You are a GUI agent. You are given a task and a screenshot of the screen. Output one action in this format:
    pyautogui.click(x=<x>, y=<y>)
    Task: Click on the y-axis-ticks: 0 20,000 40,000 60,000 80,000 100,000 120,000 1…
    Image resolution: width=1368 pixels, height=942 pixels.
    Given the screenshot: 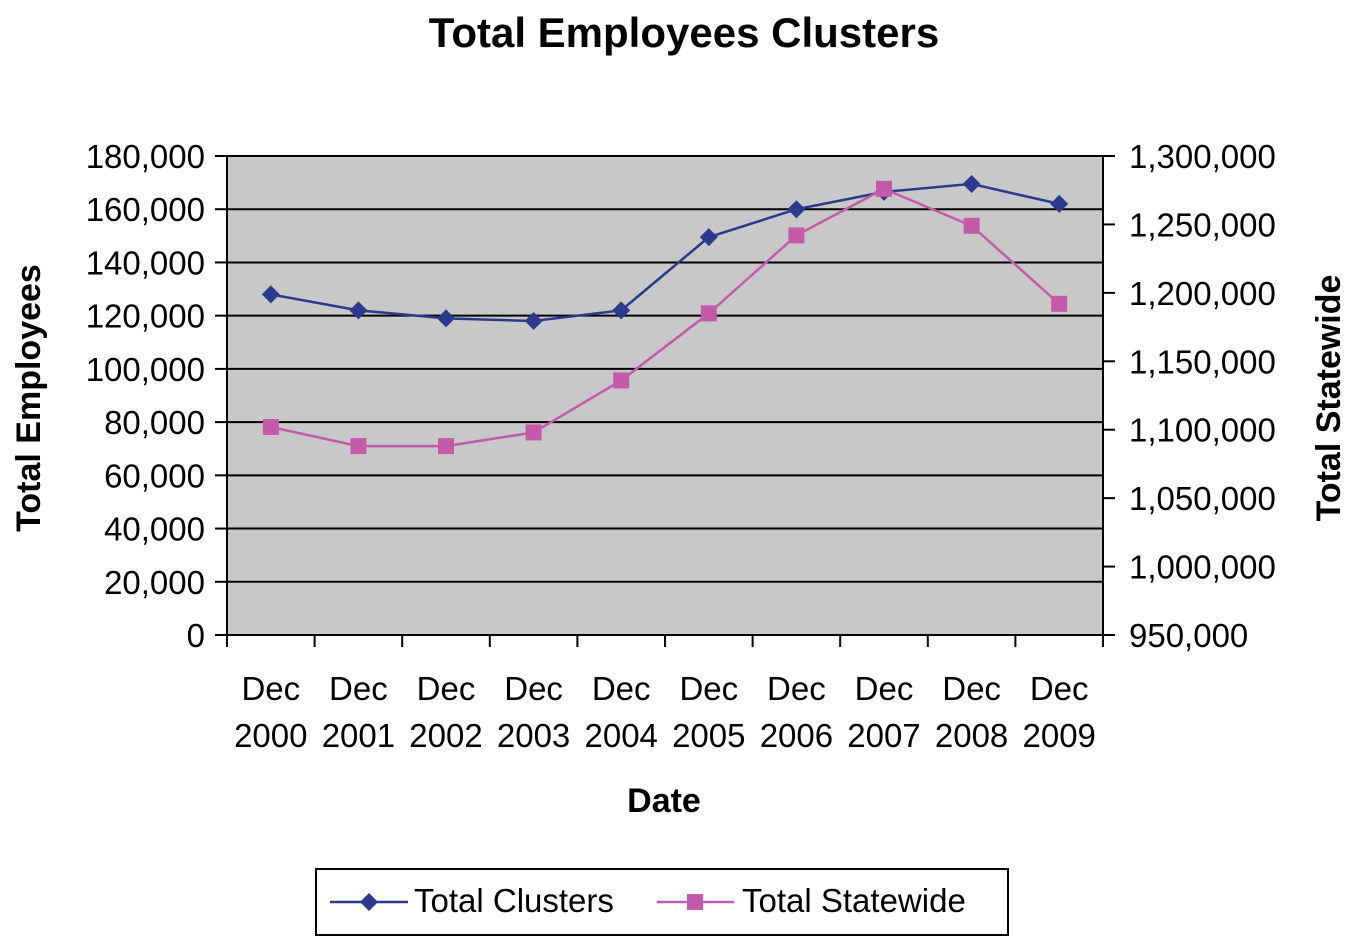 What is the action you would take?
    pyautogui.click(x=156, y=396)
    